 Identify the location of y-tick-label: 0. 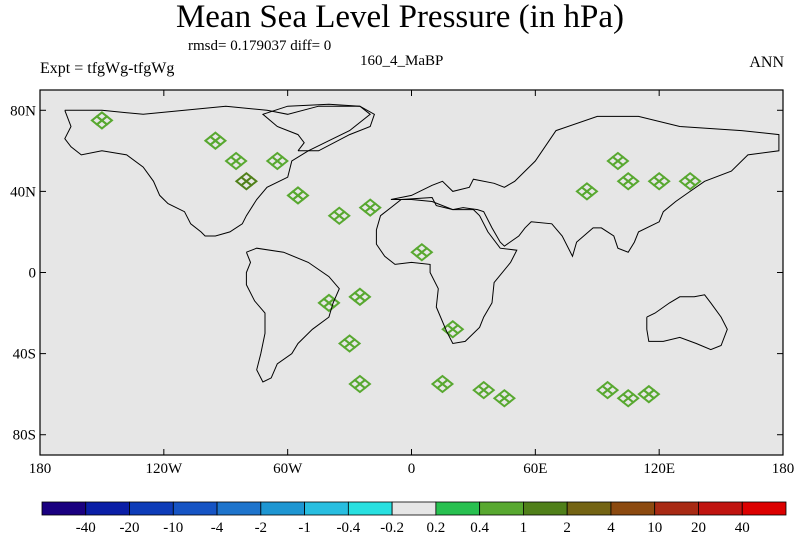
(33, 274).